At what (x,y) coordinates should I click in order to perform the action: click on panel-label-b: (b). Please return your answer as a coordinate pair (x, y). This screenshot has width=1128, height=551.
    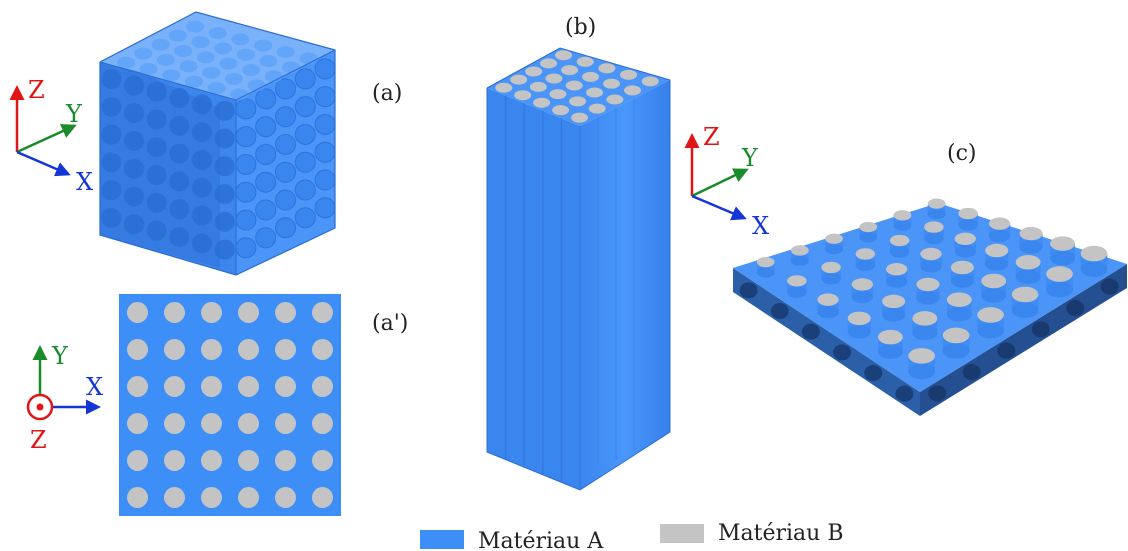
    Looking at the image, I should click on (580, 27).